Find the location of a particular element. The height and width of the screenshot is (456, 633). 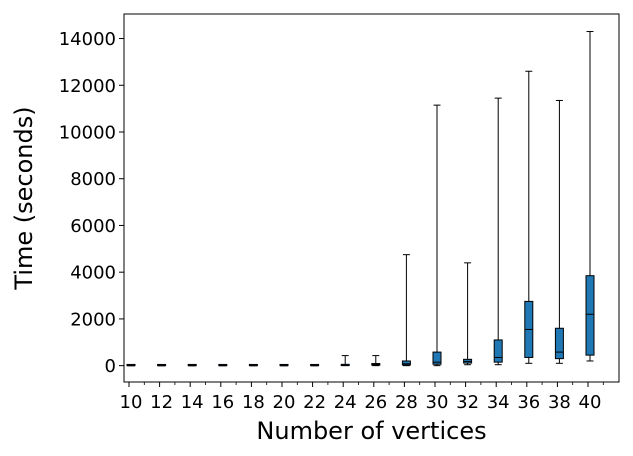

x-tick-label: 36 is located at coordinates (528, 402).